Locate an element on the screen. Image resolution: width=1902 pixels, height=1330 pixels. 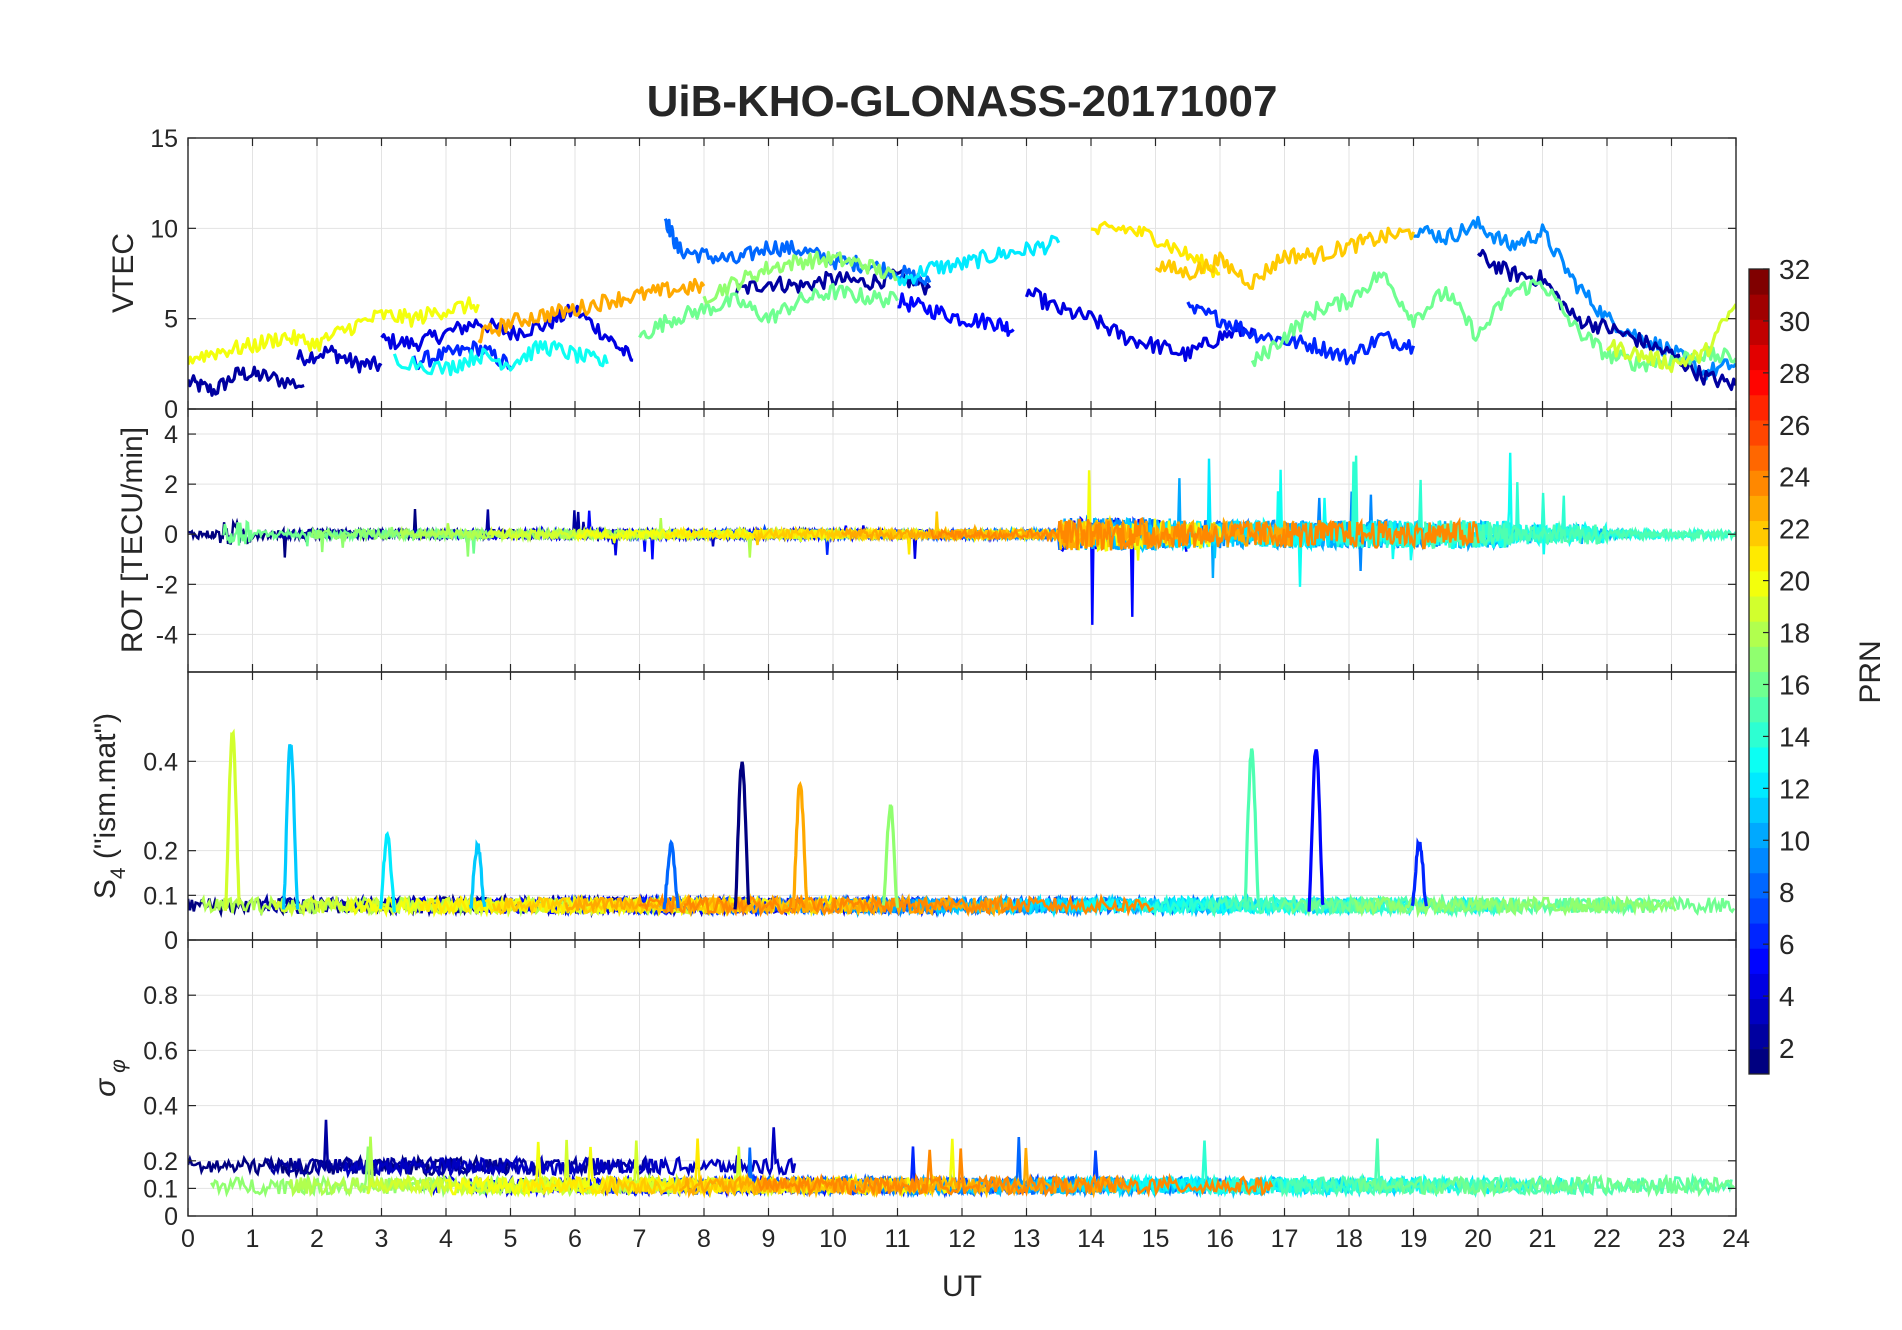
x-tick-label: 17 is located at coordinates (1285, 1239).